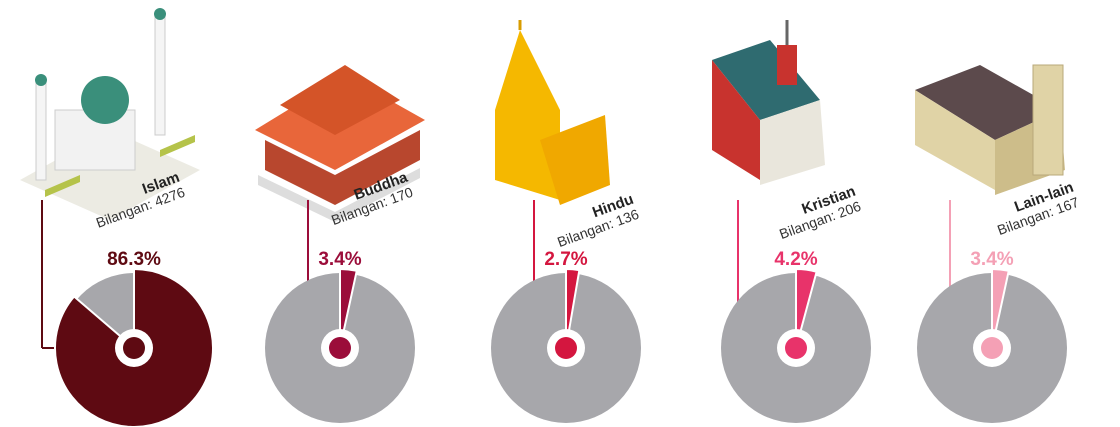  What do you see at coordinates (795, 259) in the screenshot?
I see `value-label: 4.2%` at bounding box center [795, 259].